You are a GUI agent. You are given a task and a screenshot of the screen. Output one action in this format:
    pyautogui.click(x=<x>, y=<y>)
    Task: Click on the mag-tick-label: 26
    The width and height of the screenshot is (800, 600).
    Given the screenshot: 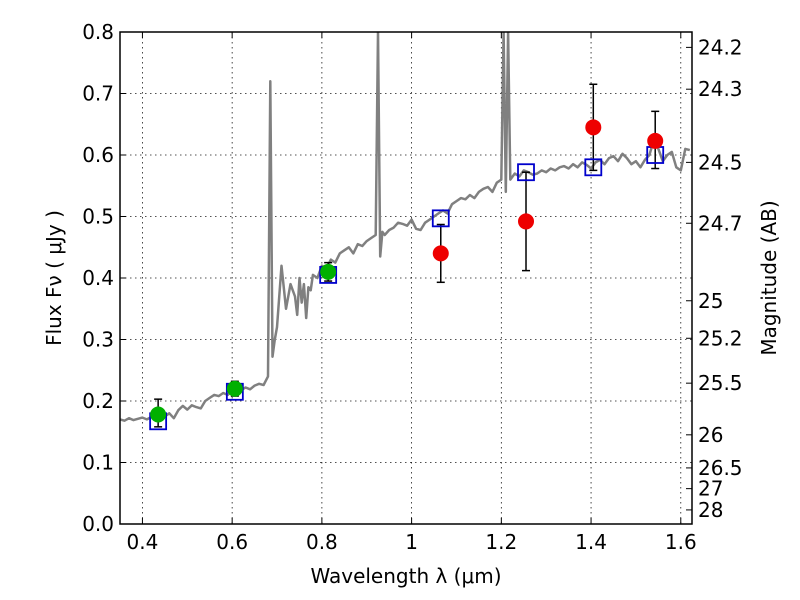 What is the action you would take?
    pyautogui.click(x=710, y=435)
    